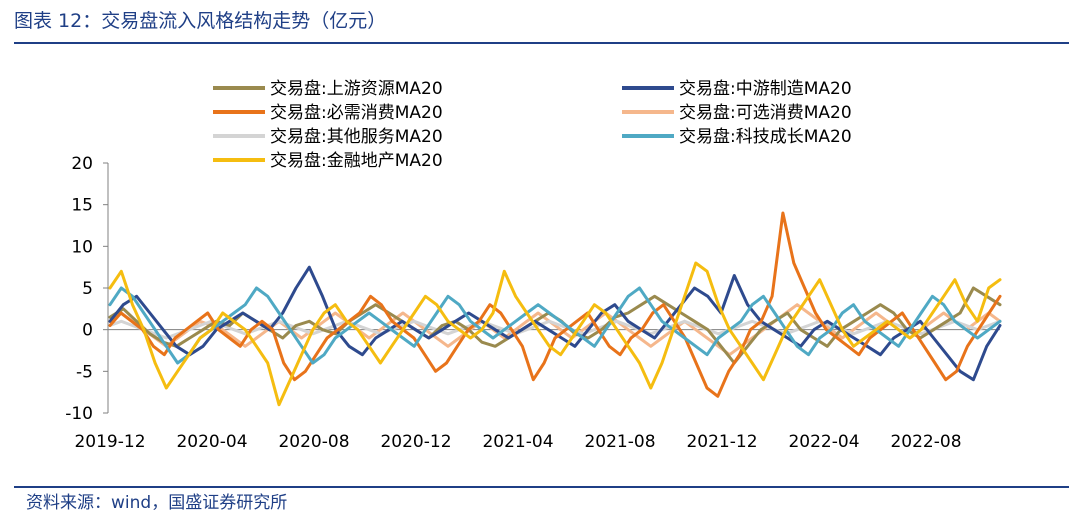 This screenshot has height=521, width=1080. I want to click on legend-label: 交易盘:上游资源MA20, so click(356, 89).